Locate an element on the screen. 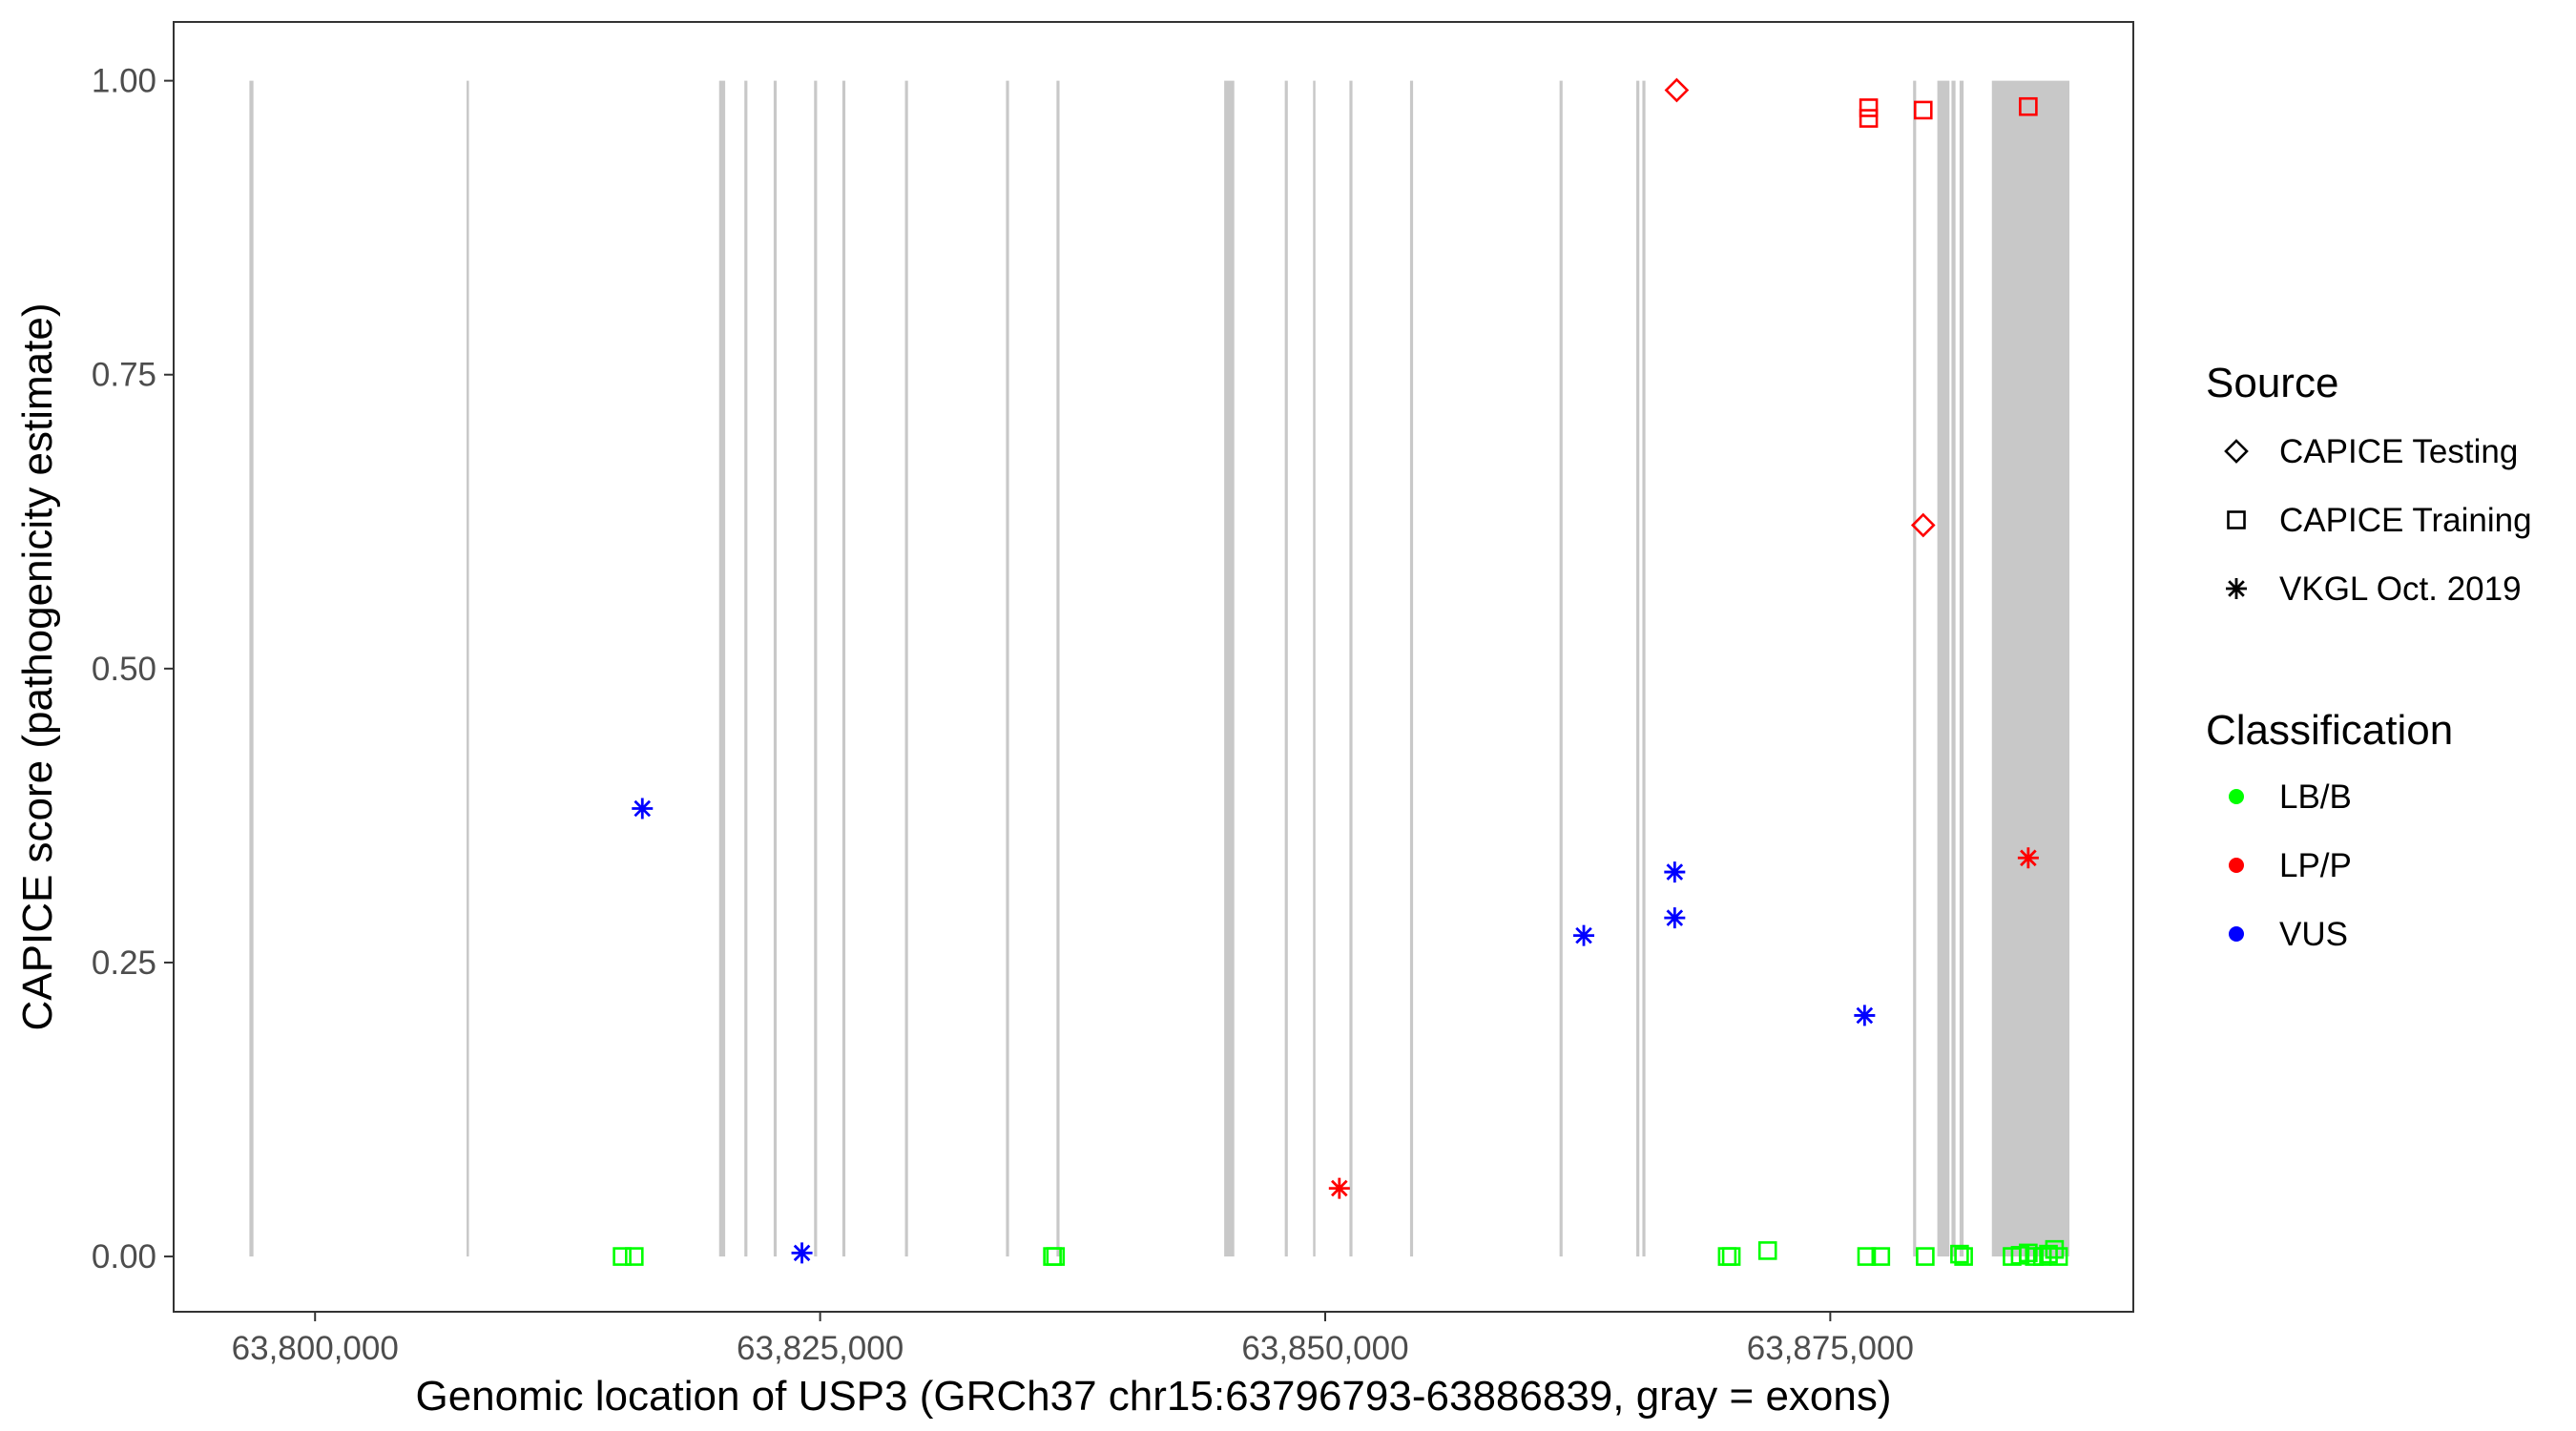 This screenshot has width=2576, height=1431. legend-classification-label: LP/P is located at coordinates (2315, 865).